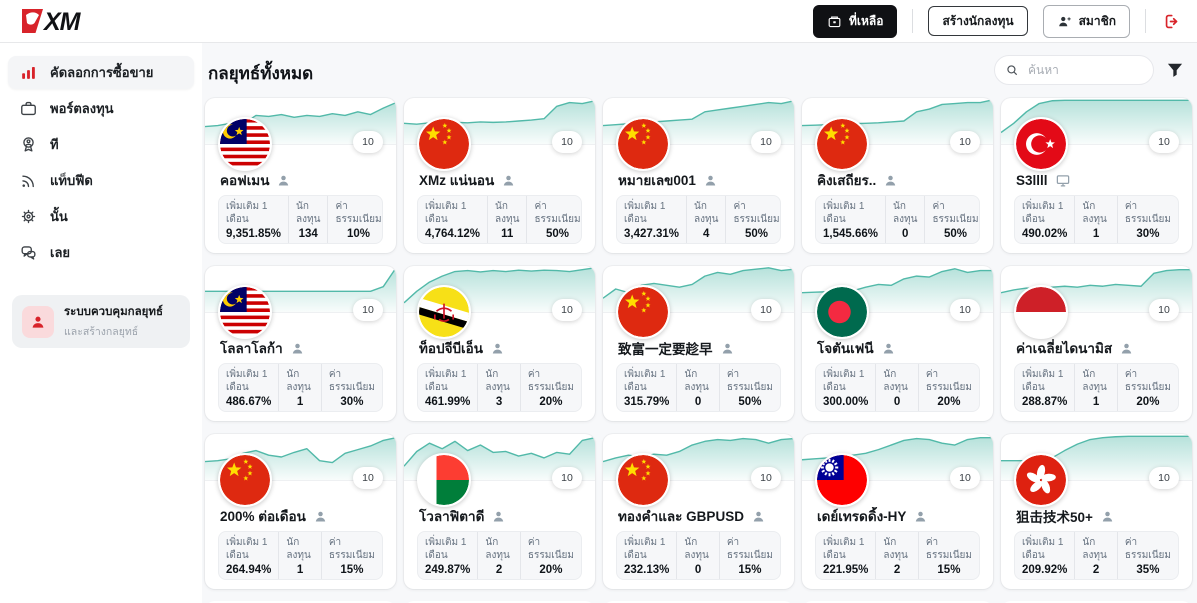 The width and height of the screenshot is (1197, 603). What do you see at coordinates (1148, 569) in the screenshot?
I see `fee-value: 35%` at bounding box center [1148, 569].